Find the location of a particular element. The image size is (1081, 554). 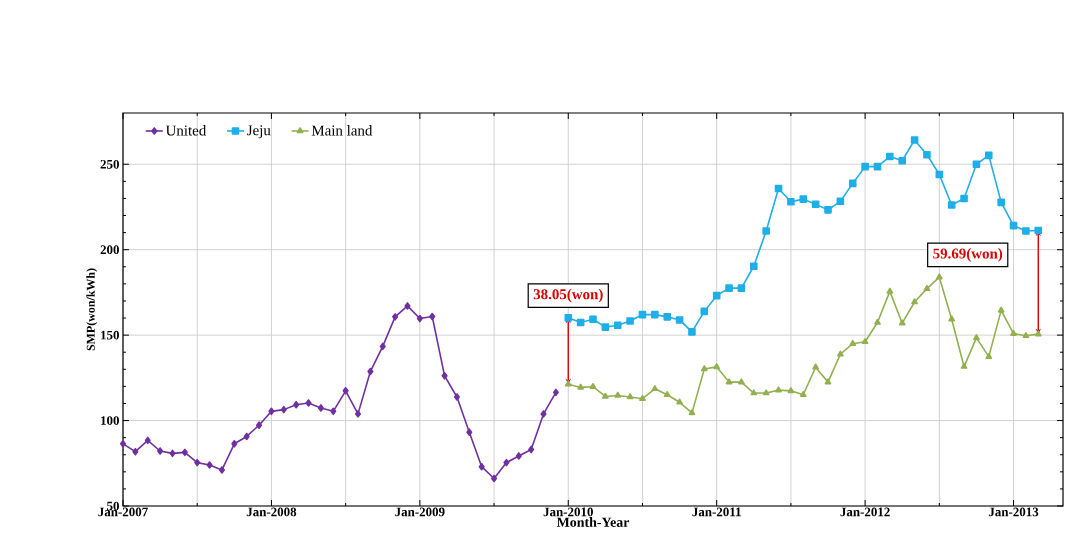

x-tick-label: Jan-2011 is located at coordinates (716, 512).